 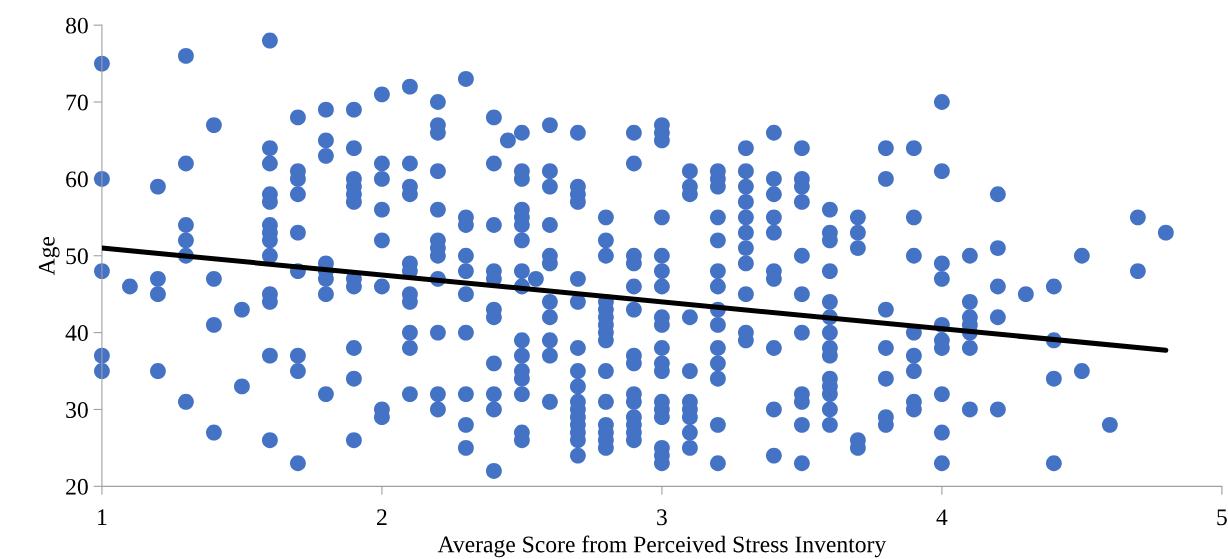 What do you see at coordinates (77, 256) in the screenshot?
I see `y-tick-label: 50` at bounding box center [77, 256].